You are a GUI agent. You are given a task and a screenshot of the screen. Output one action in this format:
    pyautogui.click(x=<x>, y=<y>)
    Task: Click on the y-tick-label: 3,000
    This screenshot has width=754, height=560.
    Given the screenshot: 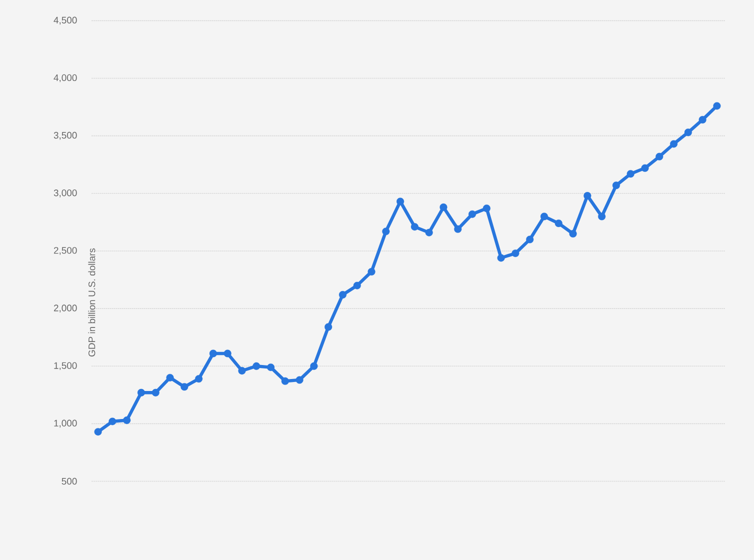 What is the action you would take?
    pyautogui.click(x=65, y=194)
    